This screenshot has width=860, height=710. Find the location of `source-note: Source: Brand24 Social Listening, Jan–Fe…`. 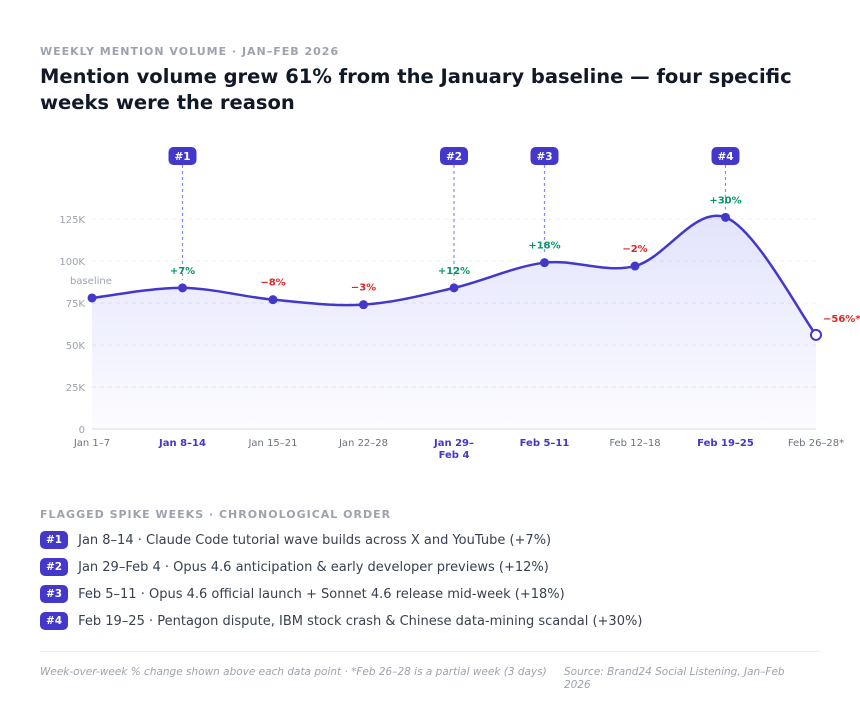

source-note: Source: Brand24 Social Listening, Jan–Fe… is located at coordinates (674, 678).